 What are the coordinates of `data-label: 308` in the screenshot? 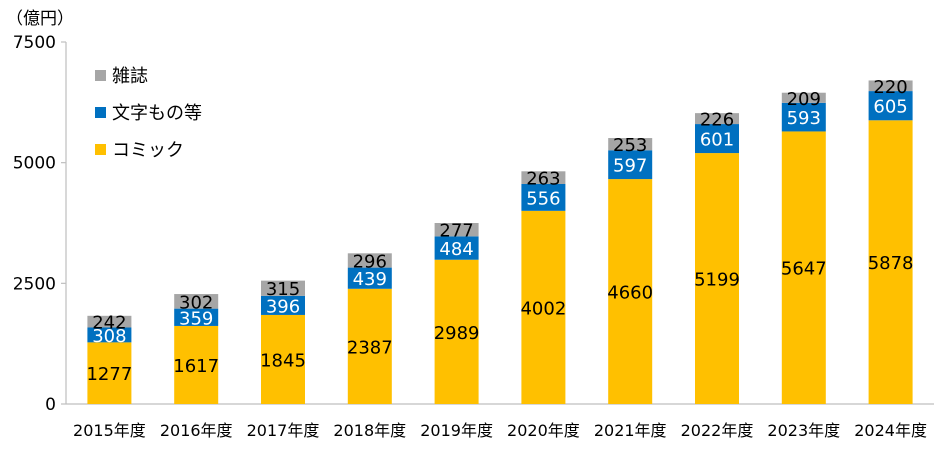 It's located at (109, 336).